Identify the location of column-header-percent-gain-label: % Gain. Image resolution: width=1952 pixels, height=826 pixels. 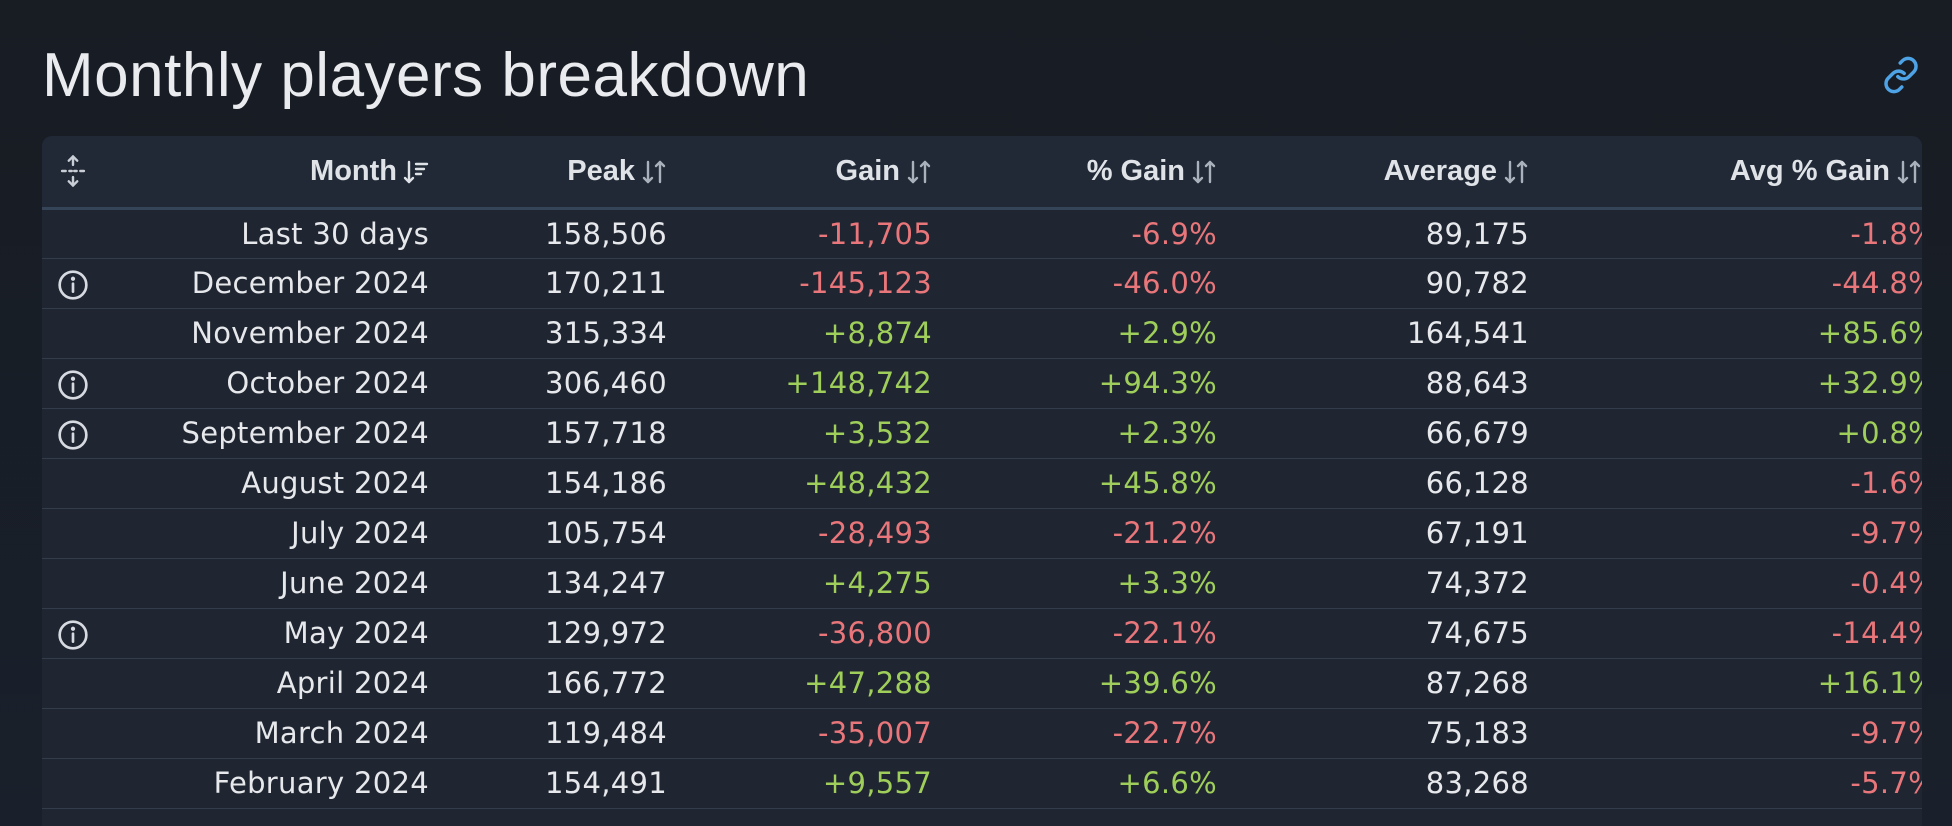
(1135, 170).